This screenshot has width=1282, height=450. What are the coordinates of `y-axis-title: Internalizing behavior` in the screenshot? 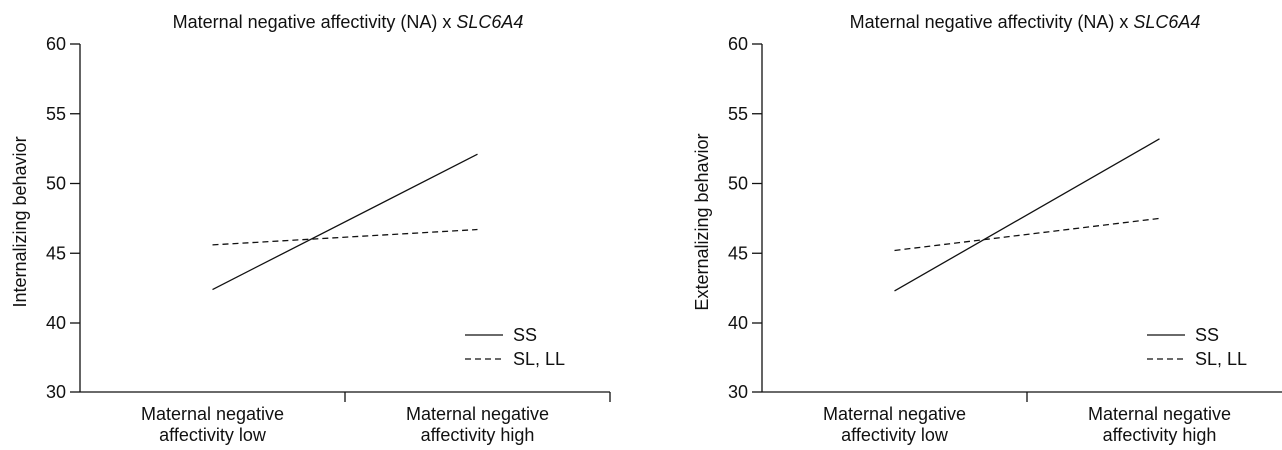 It's located at (20, 221).